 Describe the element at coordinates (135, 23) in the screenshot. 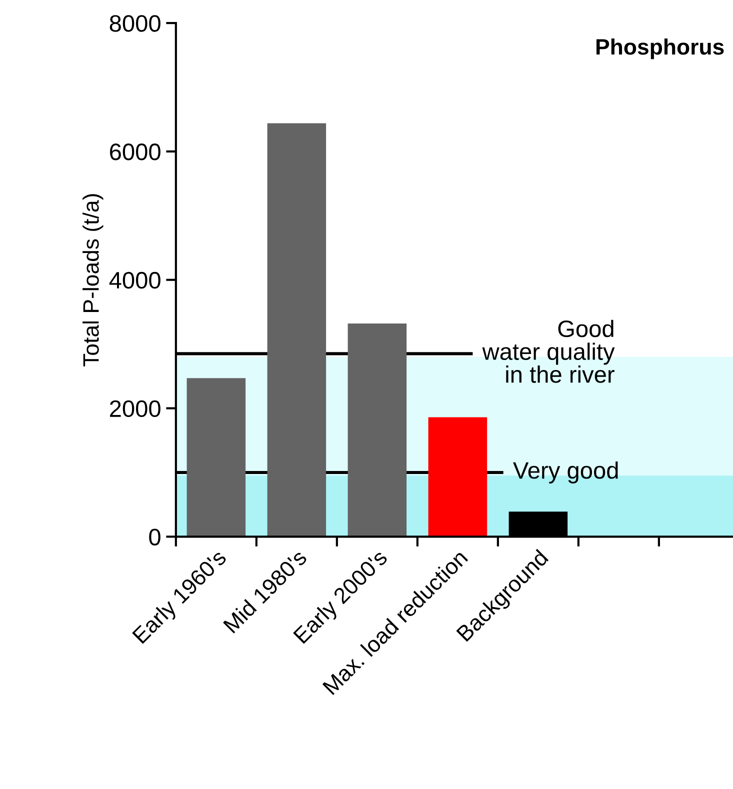

I see `y-tick-label: 8000` at that location.